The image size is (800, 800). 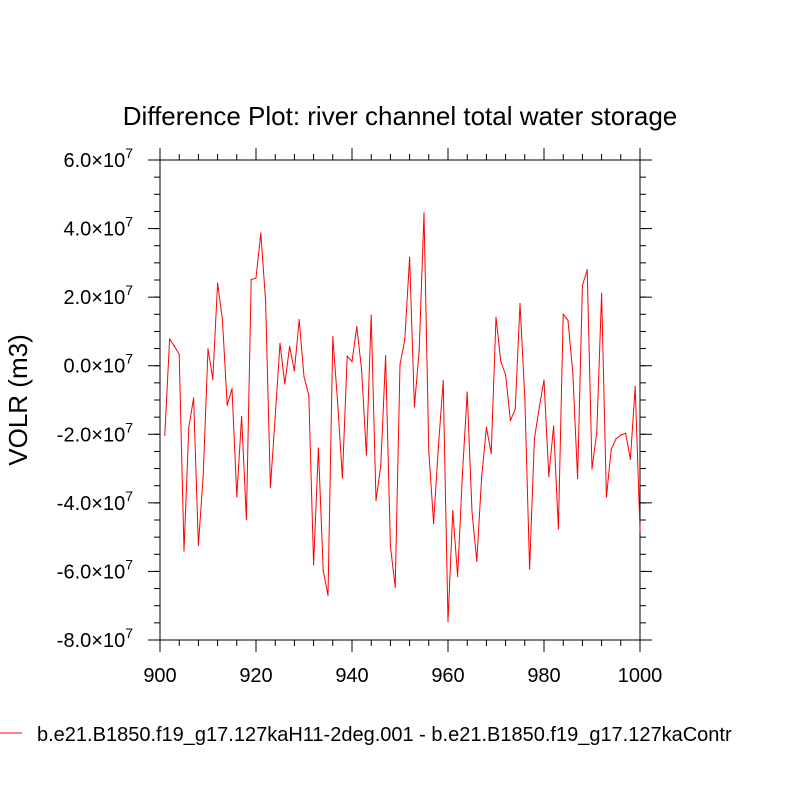 I want to click on x-tick-label: 900, so click(x=159, y=676).